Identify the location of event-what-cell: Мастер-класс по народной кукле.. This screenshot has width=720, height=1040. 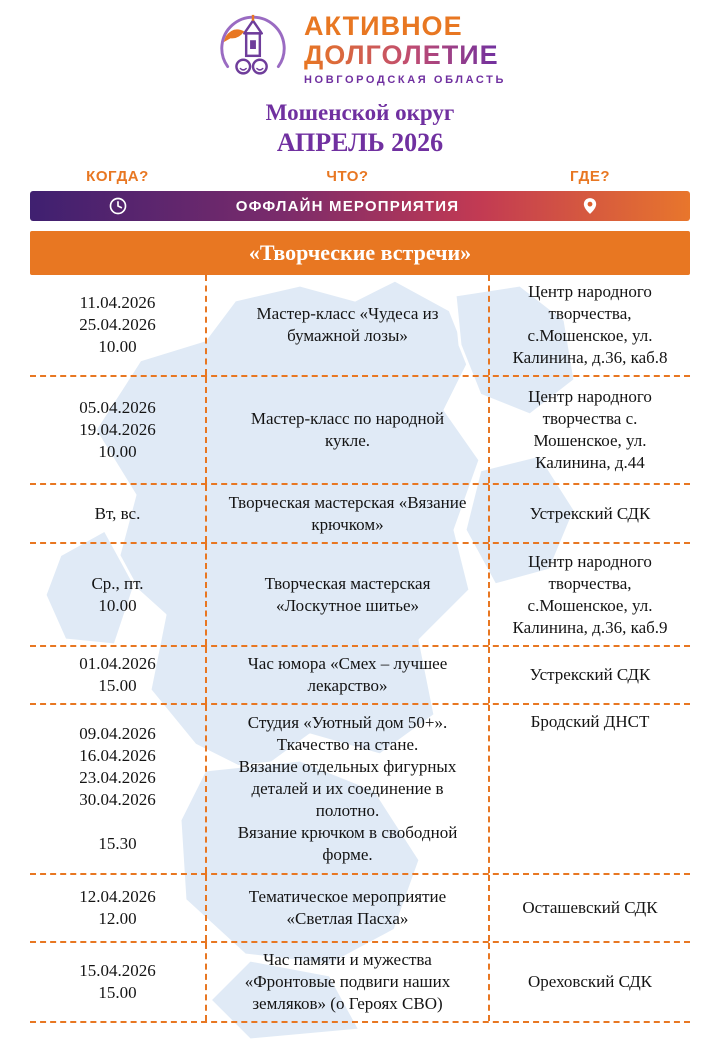
(347, 430).